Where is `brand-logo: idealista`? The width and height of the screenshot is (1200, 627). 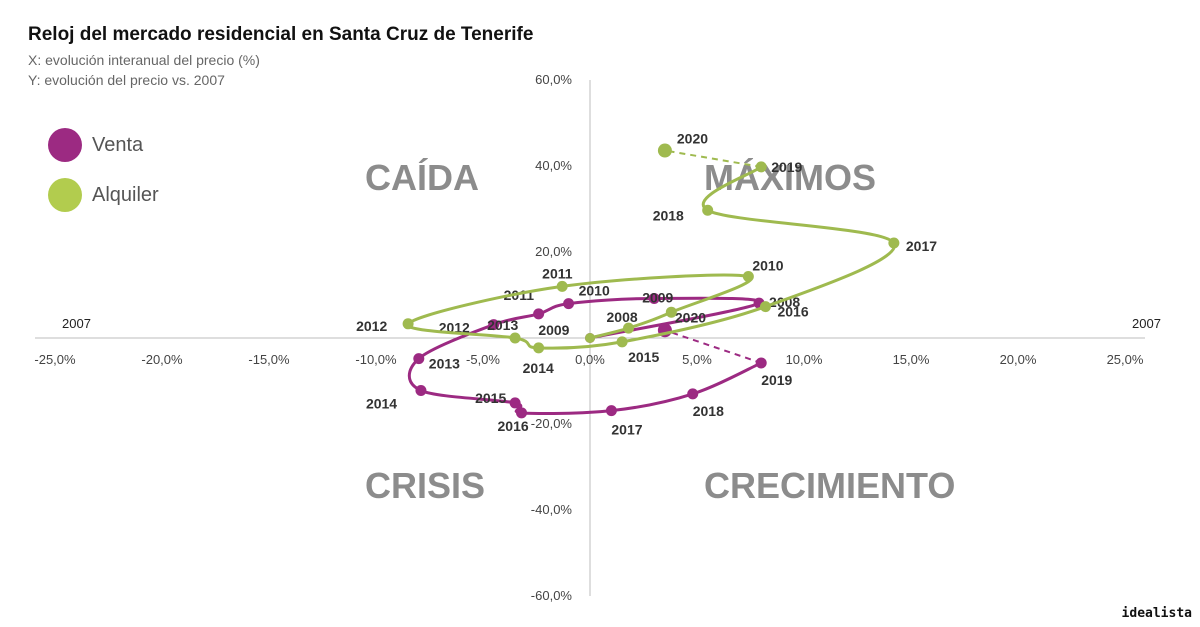
brand-logo: idealista is located at coordinates (1156, 613).